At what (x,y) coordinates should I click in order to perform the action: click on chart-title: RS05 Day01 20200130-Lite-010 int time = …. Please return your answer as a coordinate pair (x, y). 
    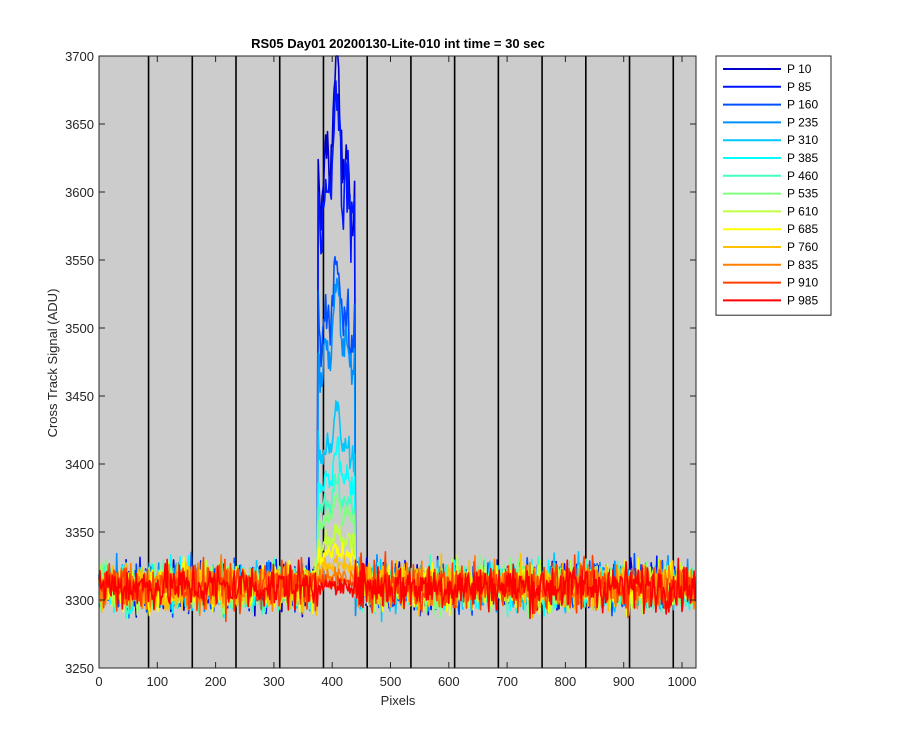
    Looking at the image, I should click on (398, 43).